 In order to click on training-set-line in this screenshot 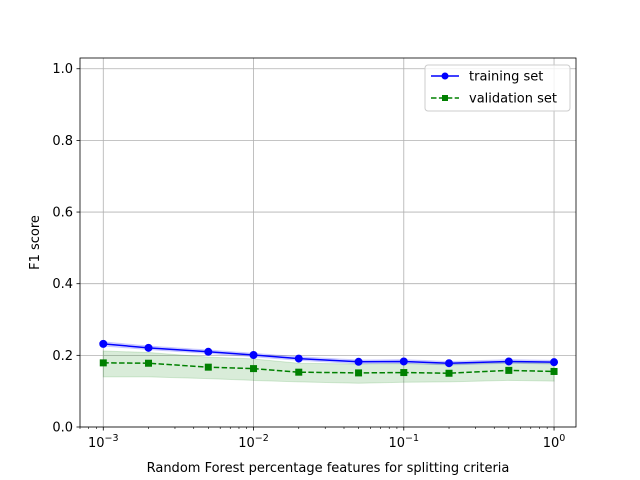, I will do `click(329, 353)`.